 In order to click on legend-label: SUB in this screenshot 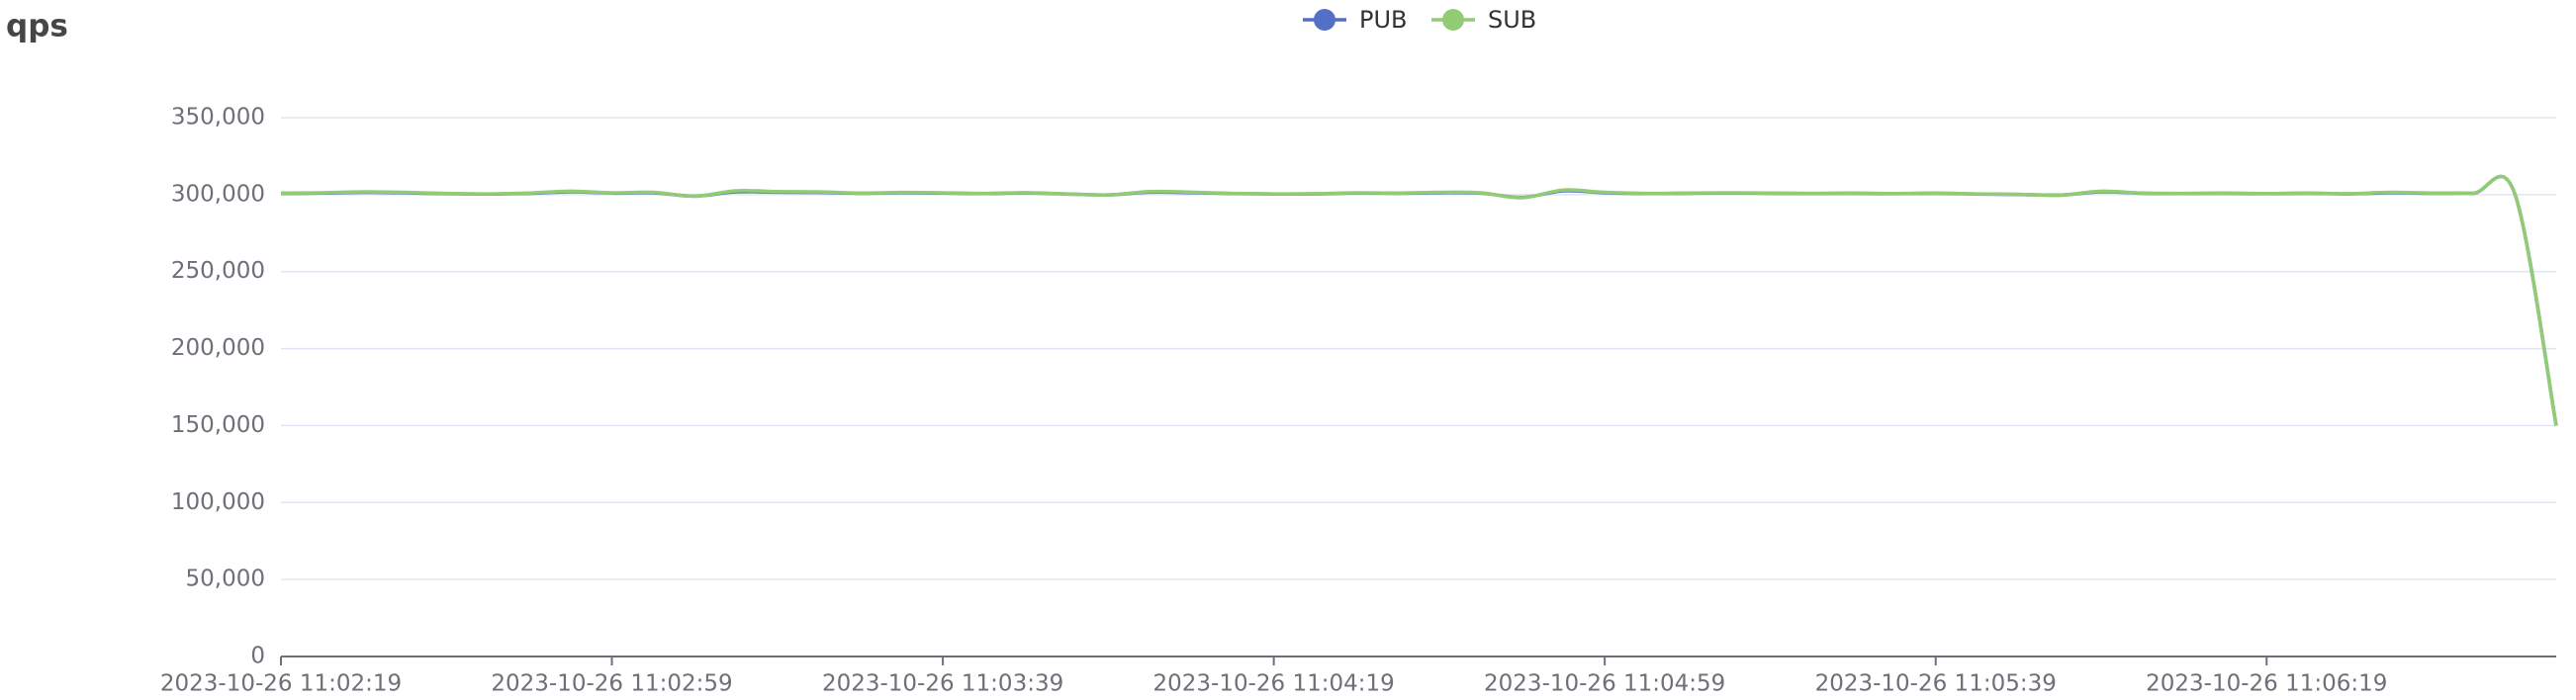, I will do `click(1512, 20)`.